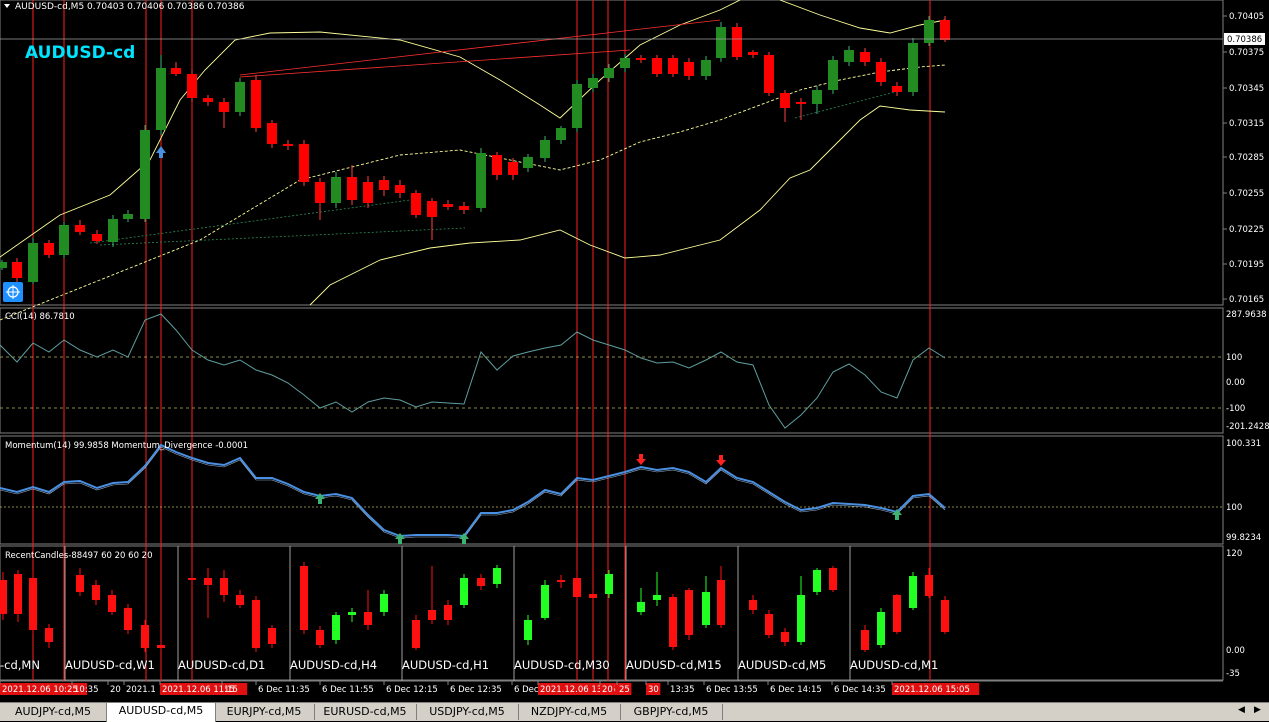  Describe the element at coordinates (467, 712) in the screenshot. I see `tab-usdjpy-cd-m5: USDJPY-cd,M5` at that location.